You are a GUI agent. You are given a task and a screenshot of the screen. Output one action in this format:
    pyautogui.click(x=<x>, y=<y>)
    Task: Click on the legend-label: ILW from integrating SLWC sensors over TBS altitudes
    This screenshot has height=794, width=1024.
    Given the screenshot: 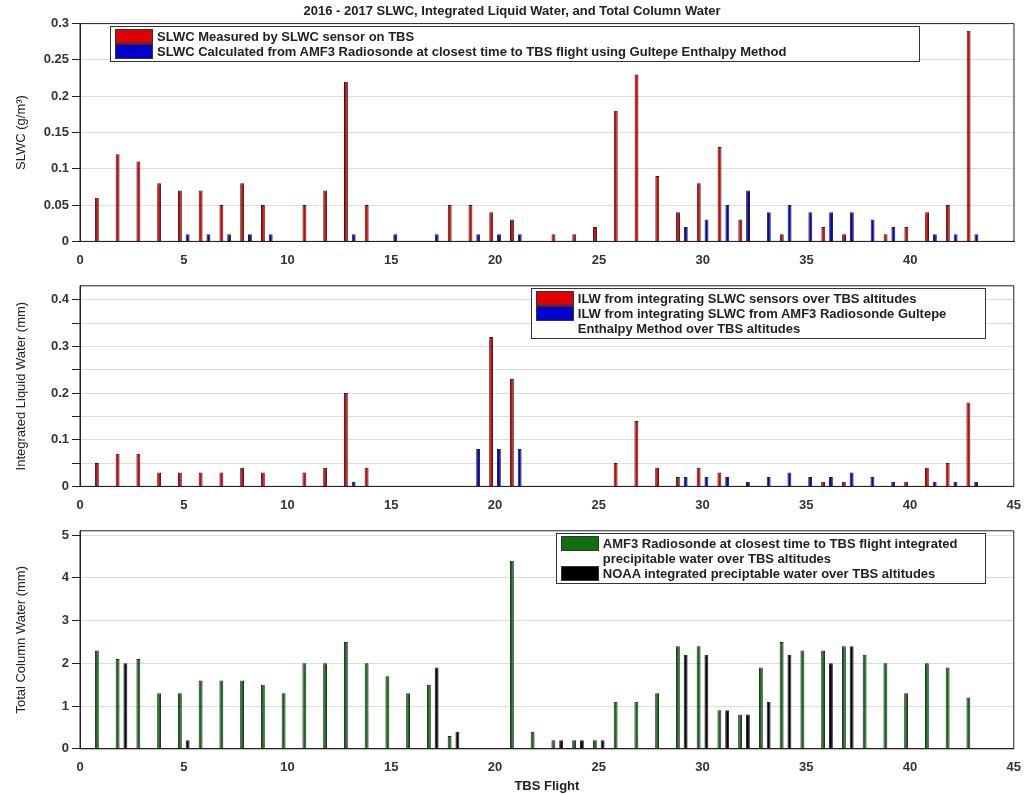 What is the action you would take?
    pyautogui.click(x=747, y=298)
    